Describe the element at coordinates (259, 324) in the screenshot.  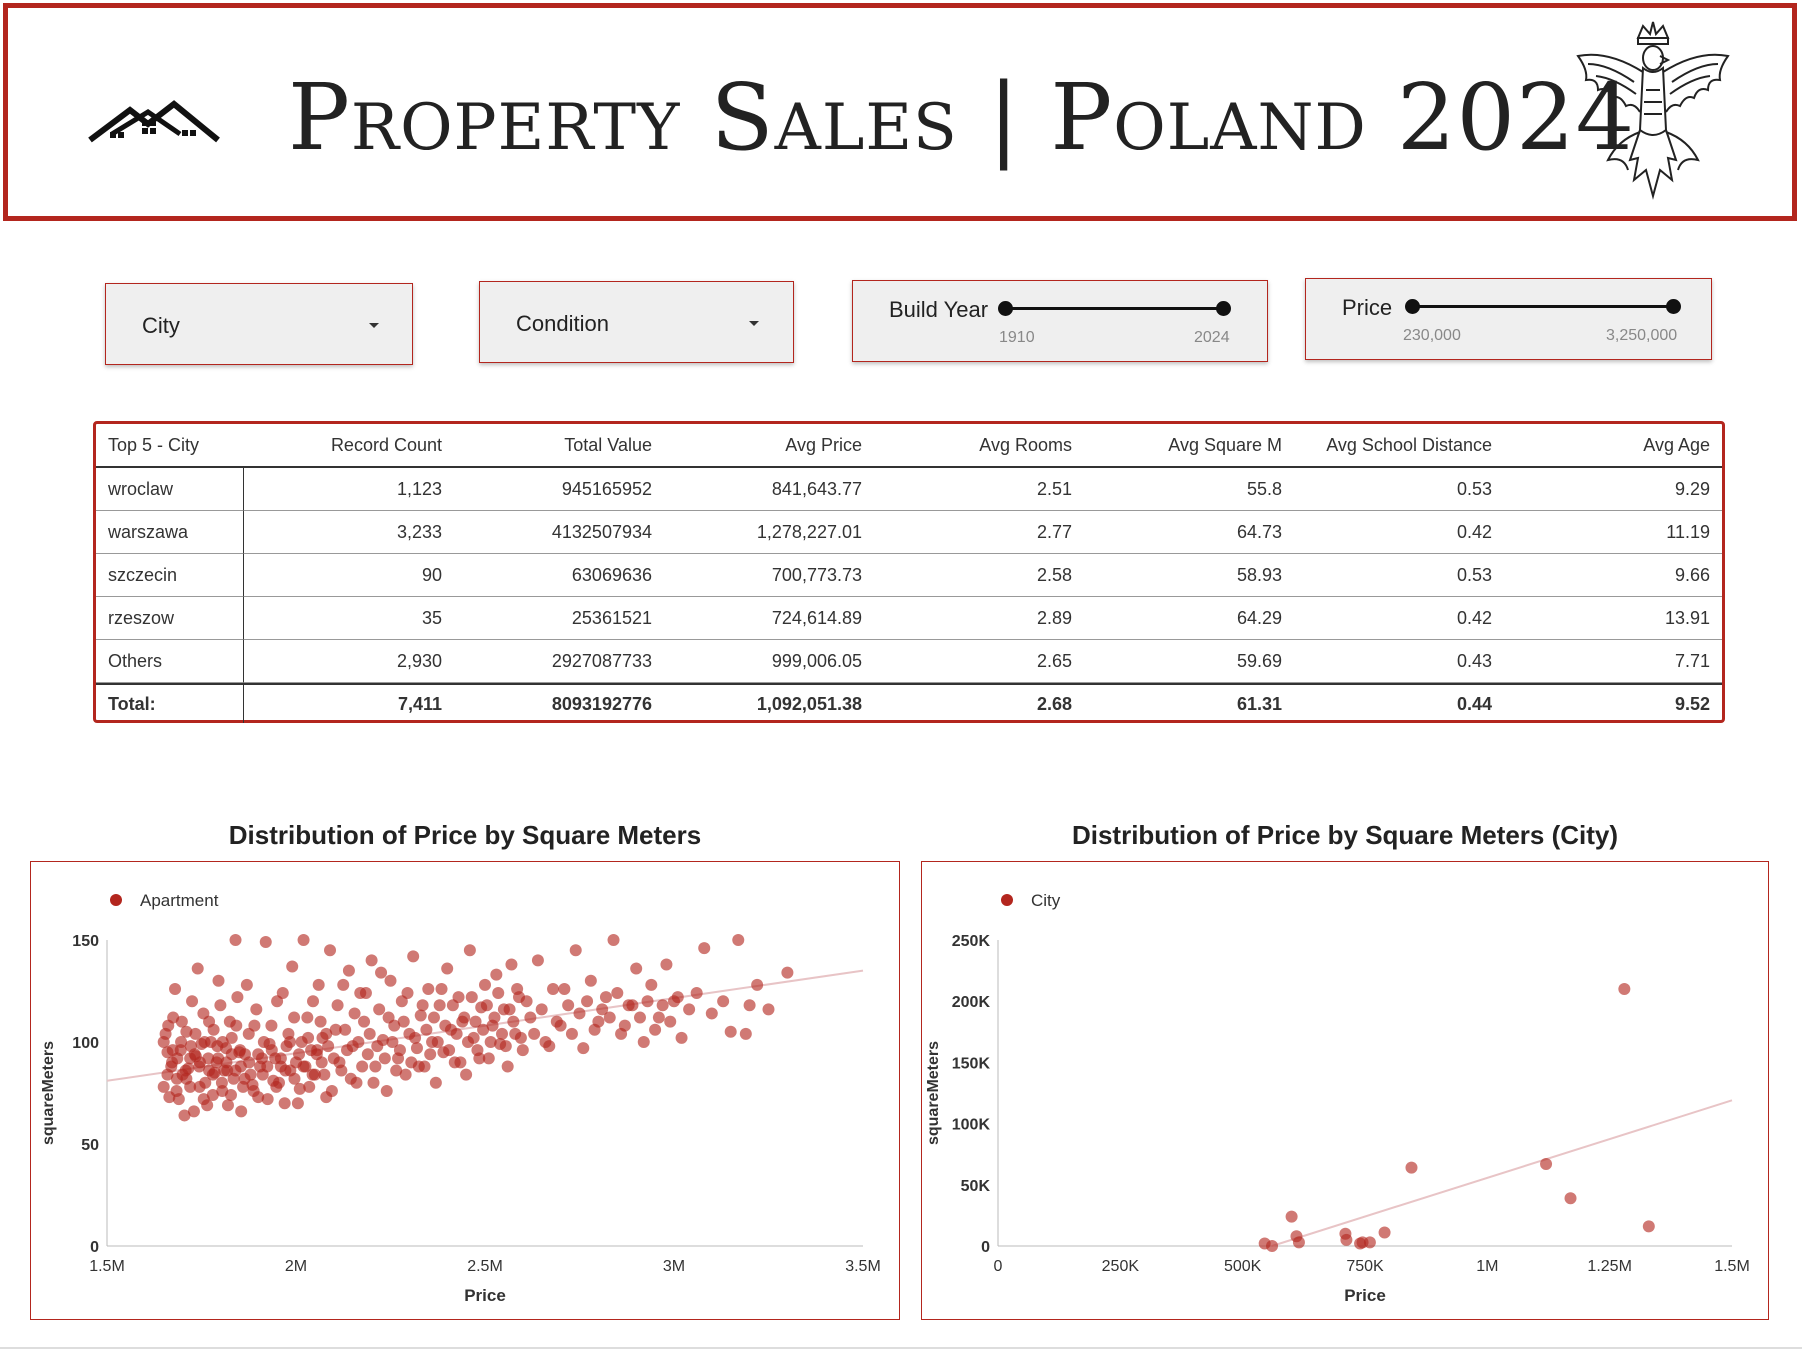
I see `city-dropdown: City` at that location.